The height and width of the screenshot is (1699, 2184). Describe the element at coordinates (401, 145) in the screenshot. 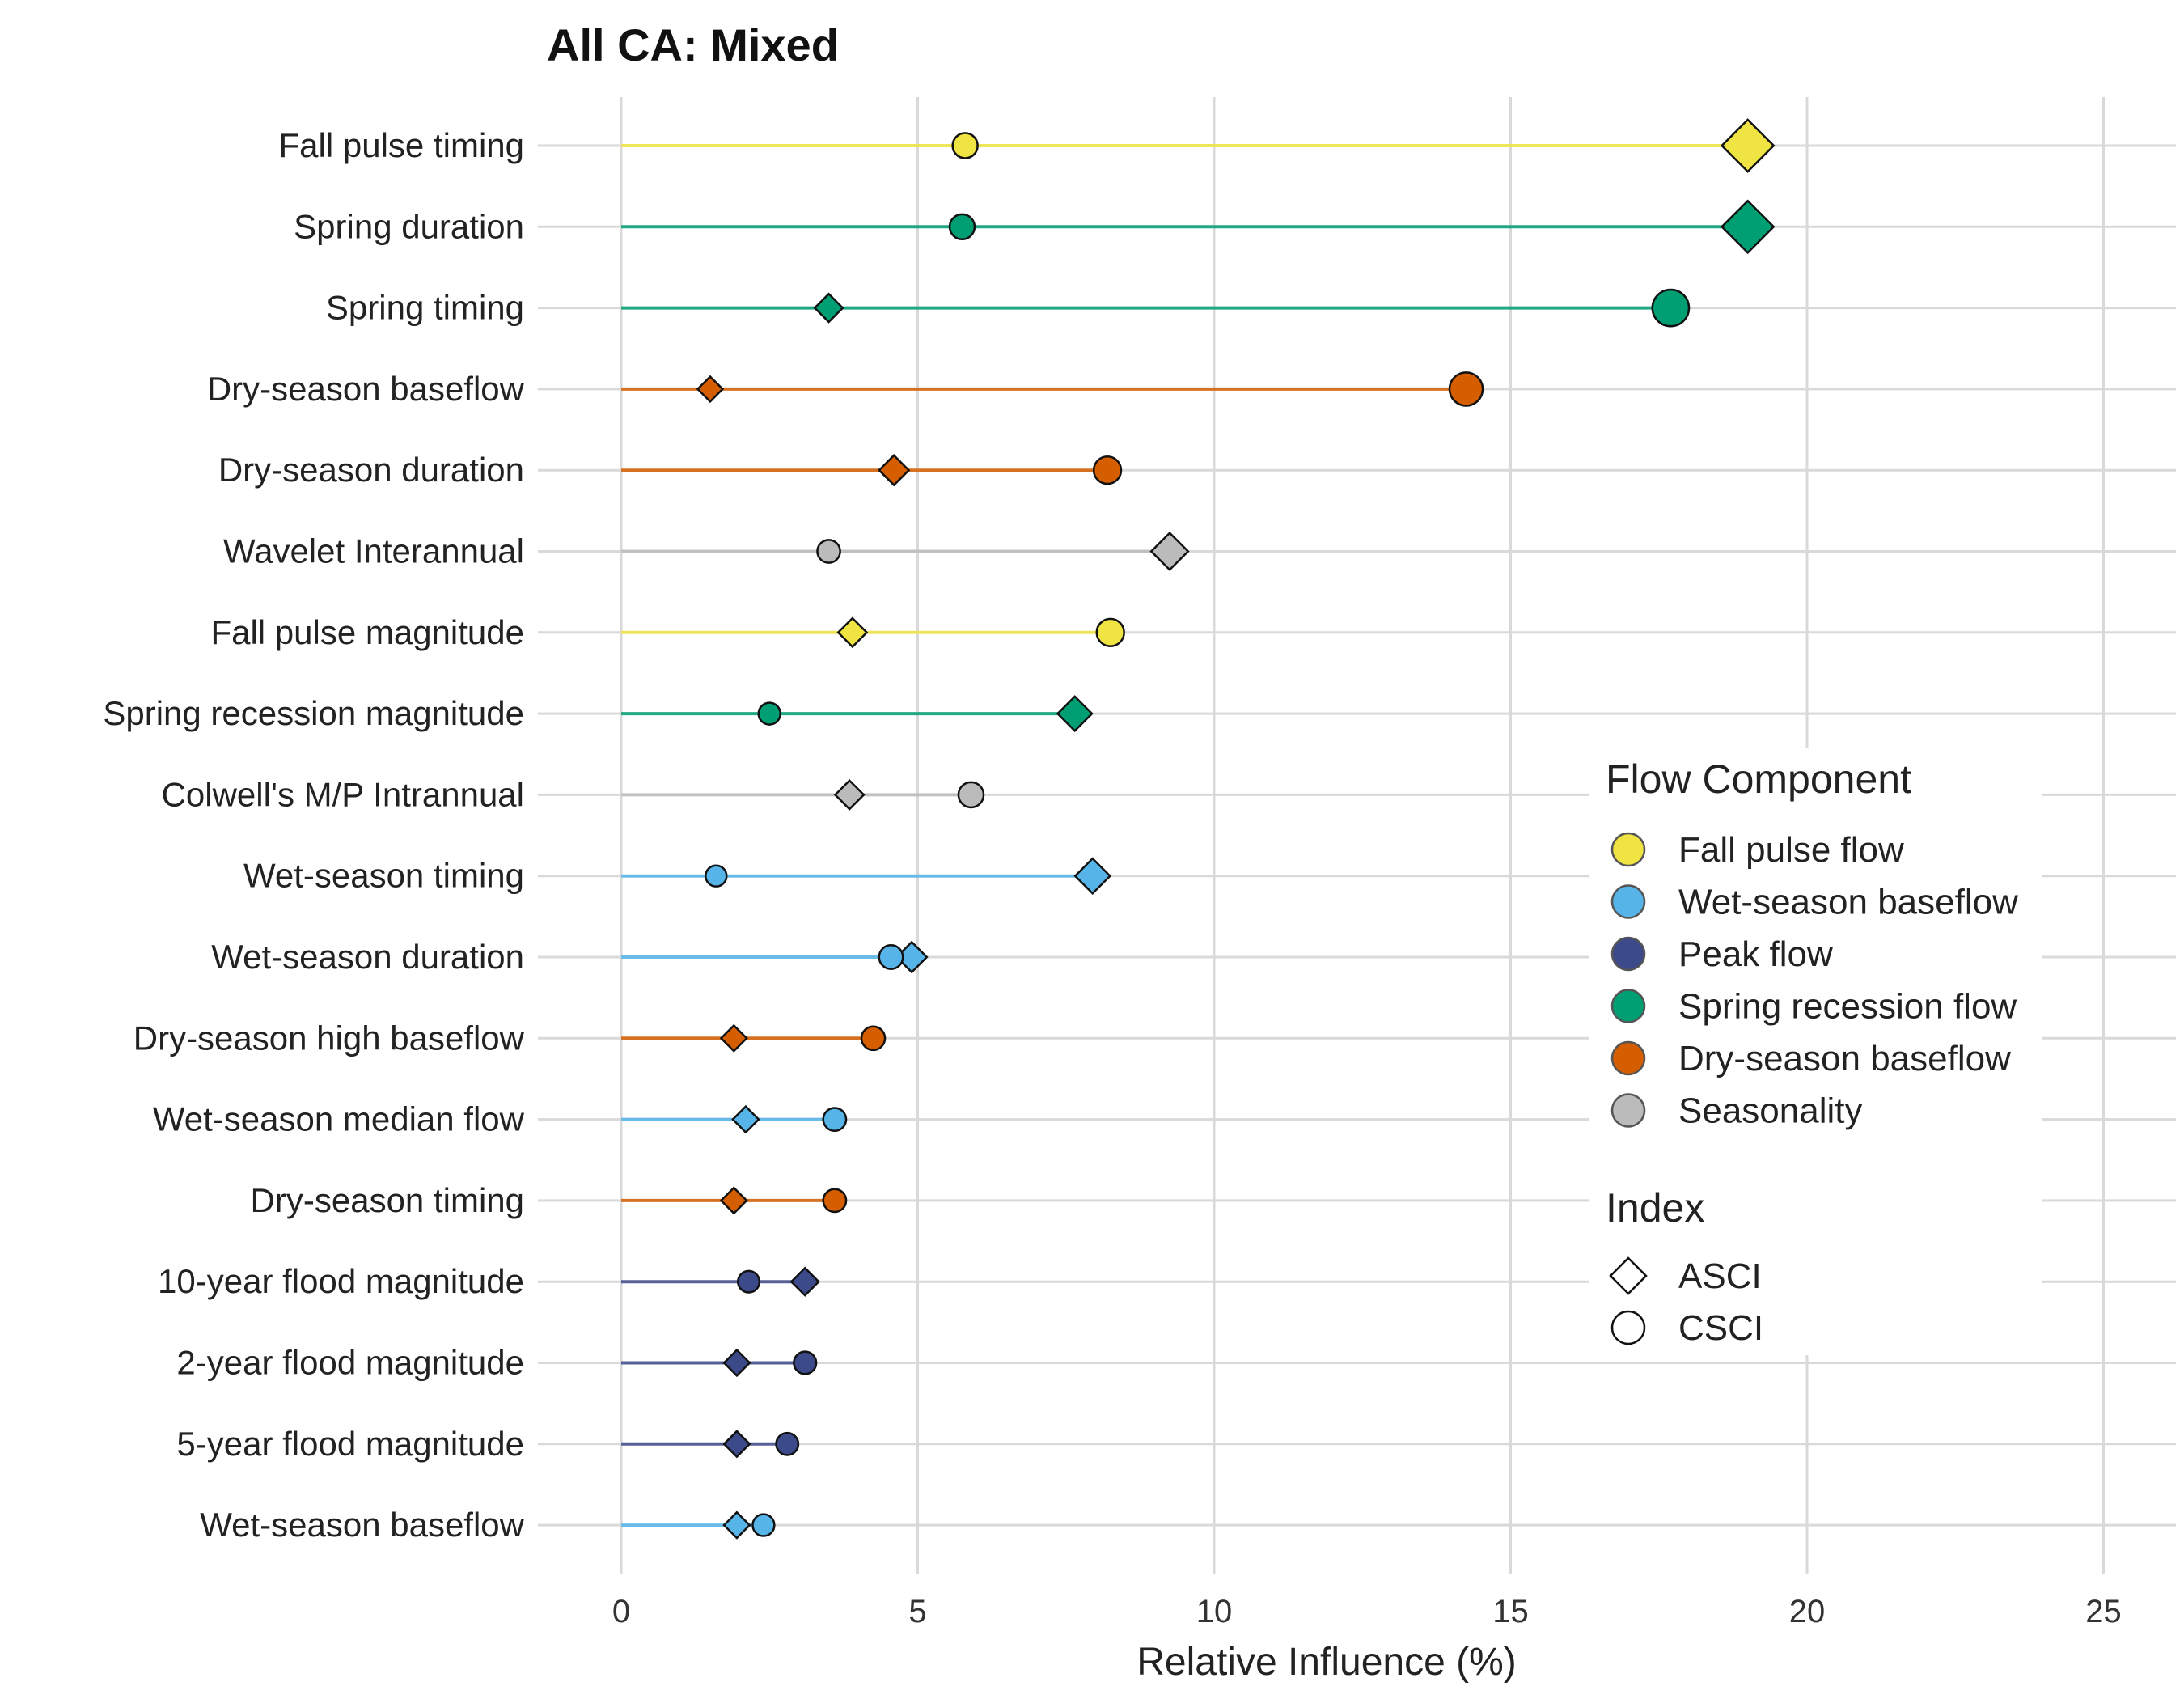

I see `category-label-fall-pulse-timing: Fall pulse timing` at that location.